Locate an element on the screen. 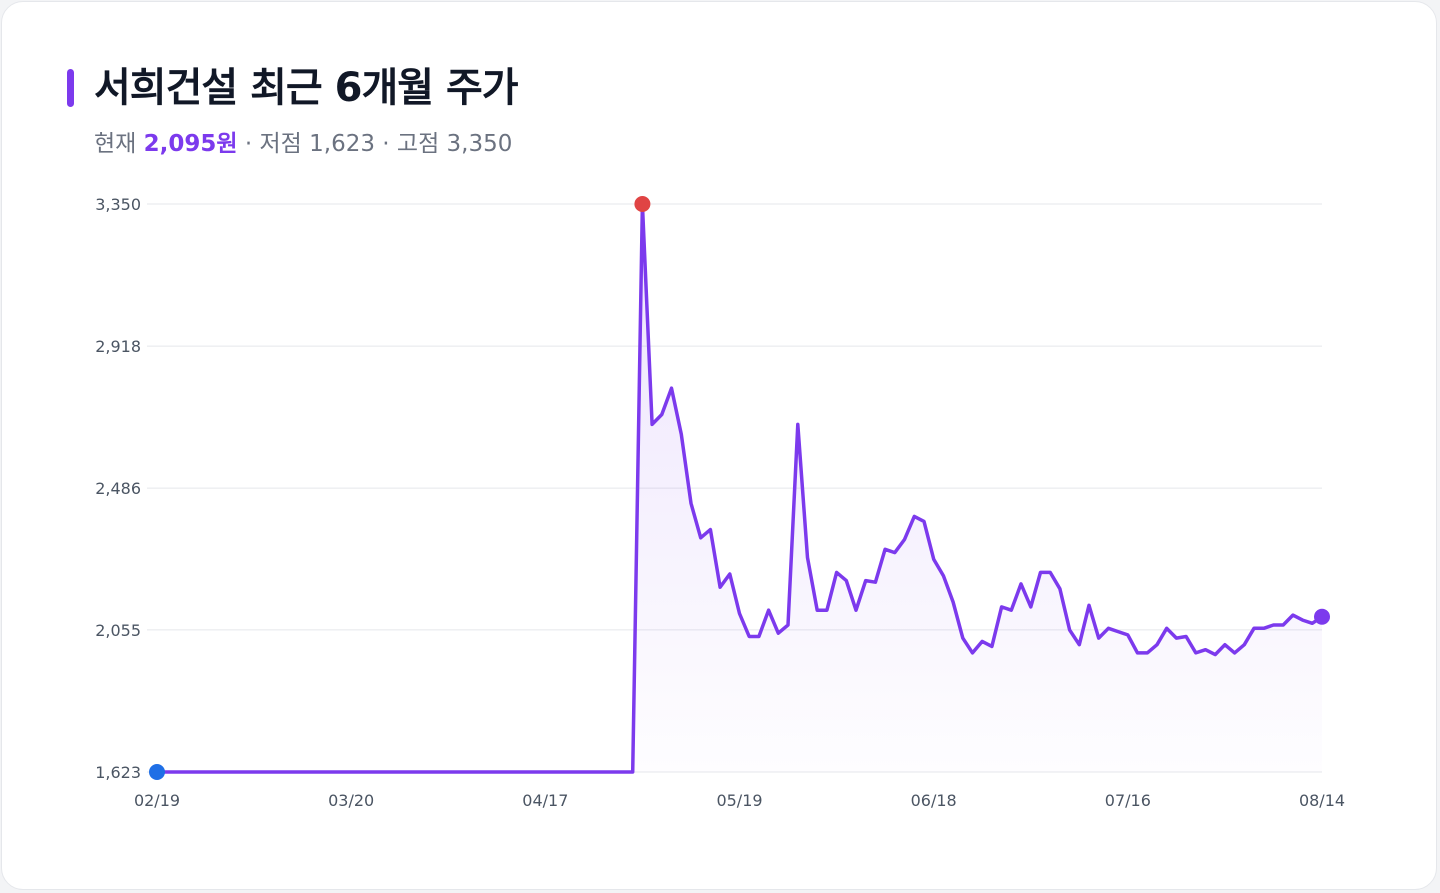 This screenshot has width=1440, height=893. x-tick-label: 07/16 is located at coordinates (1128, 800).